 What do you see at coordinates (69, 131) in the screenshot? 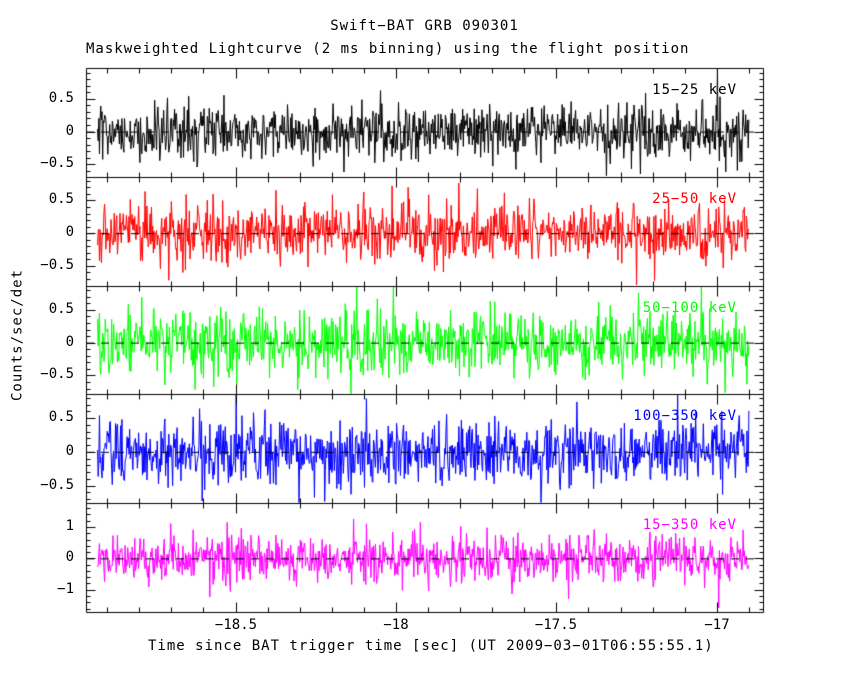
I see `y-tick-label-panel1-0: 0` at bounding box center [69, 131].